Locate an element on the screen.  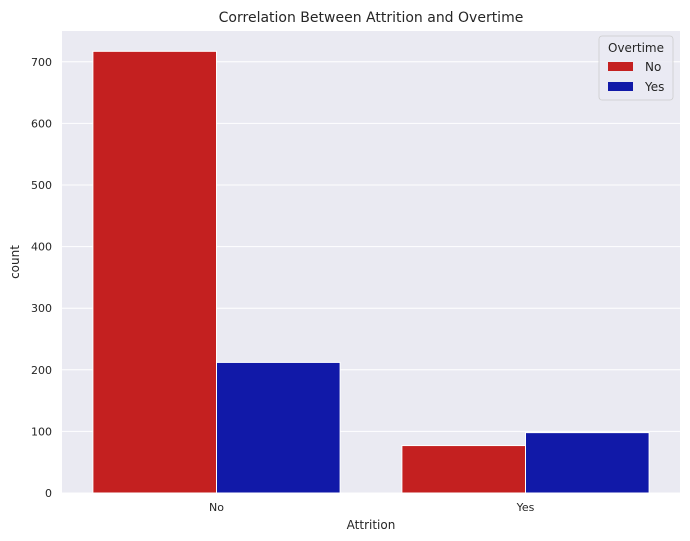
y-tick-label: 600 is located at coordinates (41, 123).